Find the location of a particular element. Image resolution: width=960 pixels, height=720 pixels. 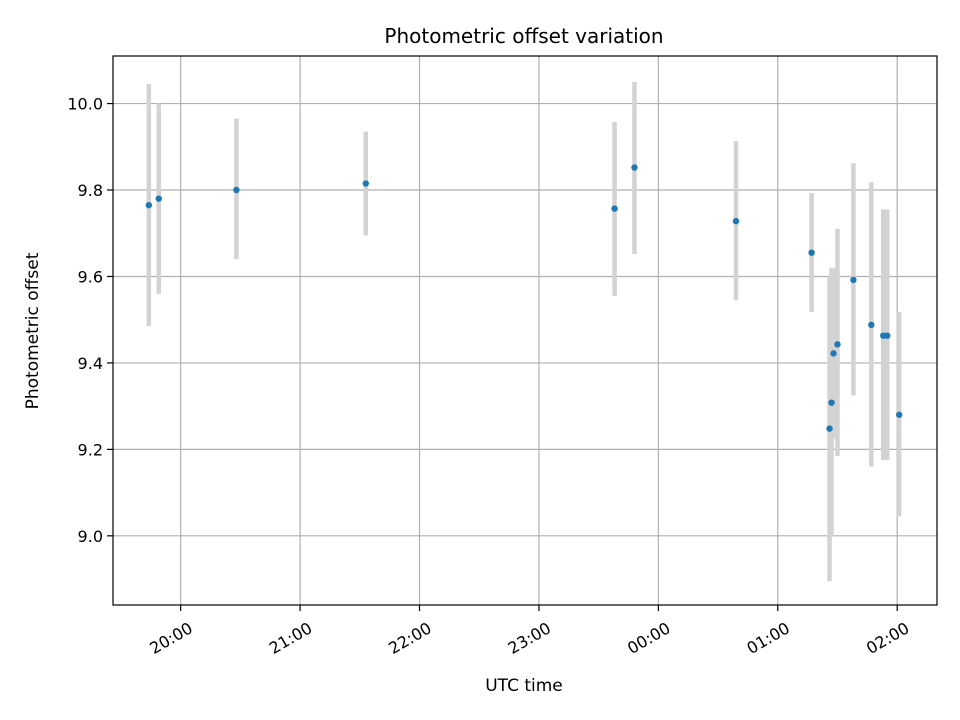

x-tick-label: 21:00 is located at coordinates (290, 638).